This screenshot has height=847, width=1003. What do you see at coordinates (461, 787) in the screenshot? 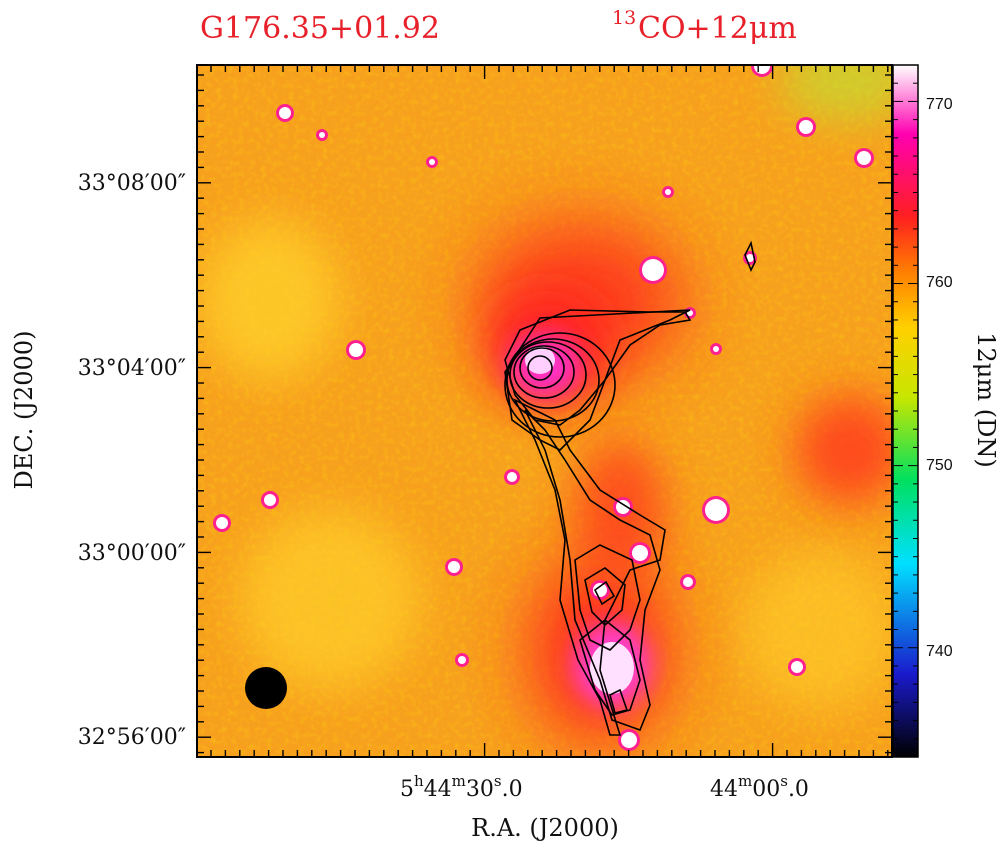
I see `x-tick-label: 5h44m30s.0` at bounding box center [461, 787].